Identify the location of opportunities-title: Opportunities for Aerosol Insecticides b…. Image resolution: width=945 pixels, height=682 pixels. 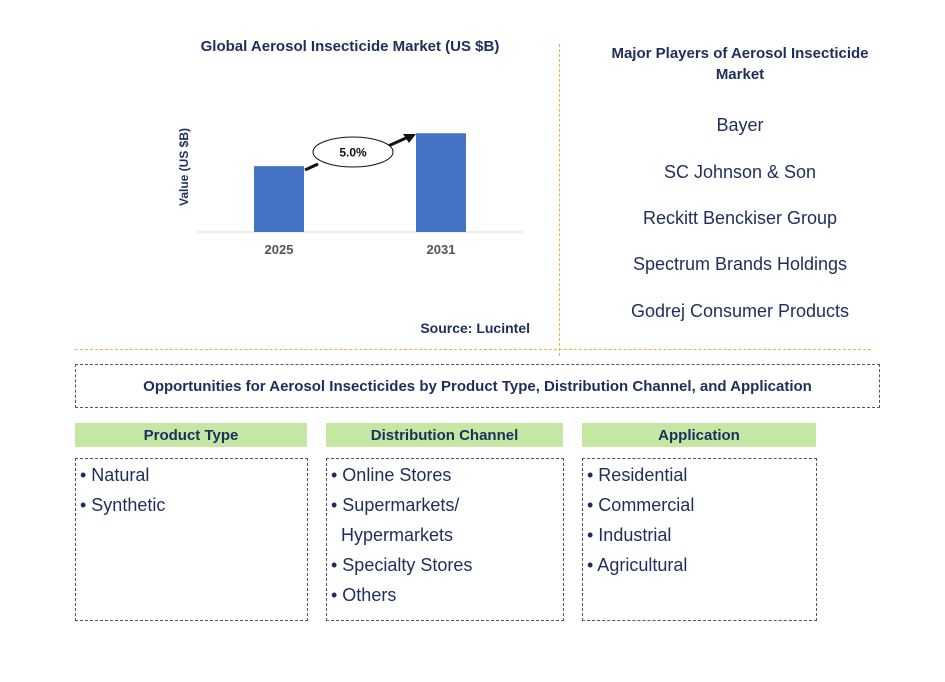
(477, 386).